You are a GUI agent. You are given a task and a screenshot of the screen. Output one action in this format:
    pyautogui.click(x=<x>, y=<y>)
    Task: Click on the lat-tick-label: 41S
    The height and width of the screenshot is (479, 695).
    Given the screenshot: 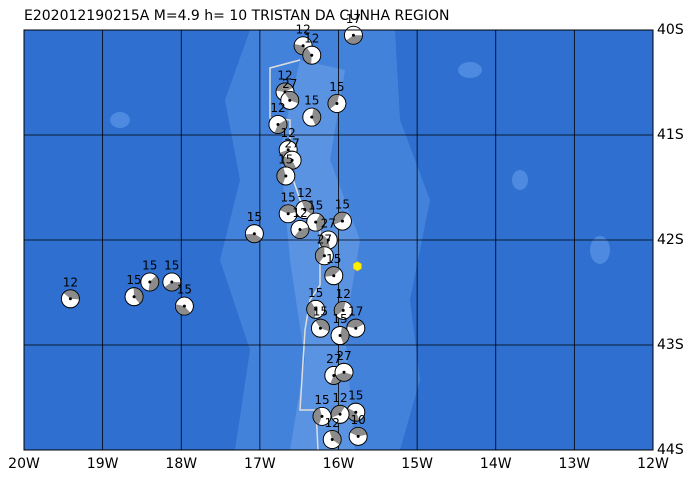 What is the action you would take?
    pyautogui.click(x=670, y=135)
    